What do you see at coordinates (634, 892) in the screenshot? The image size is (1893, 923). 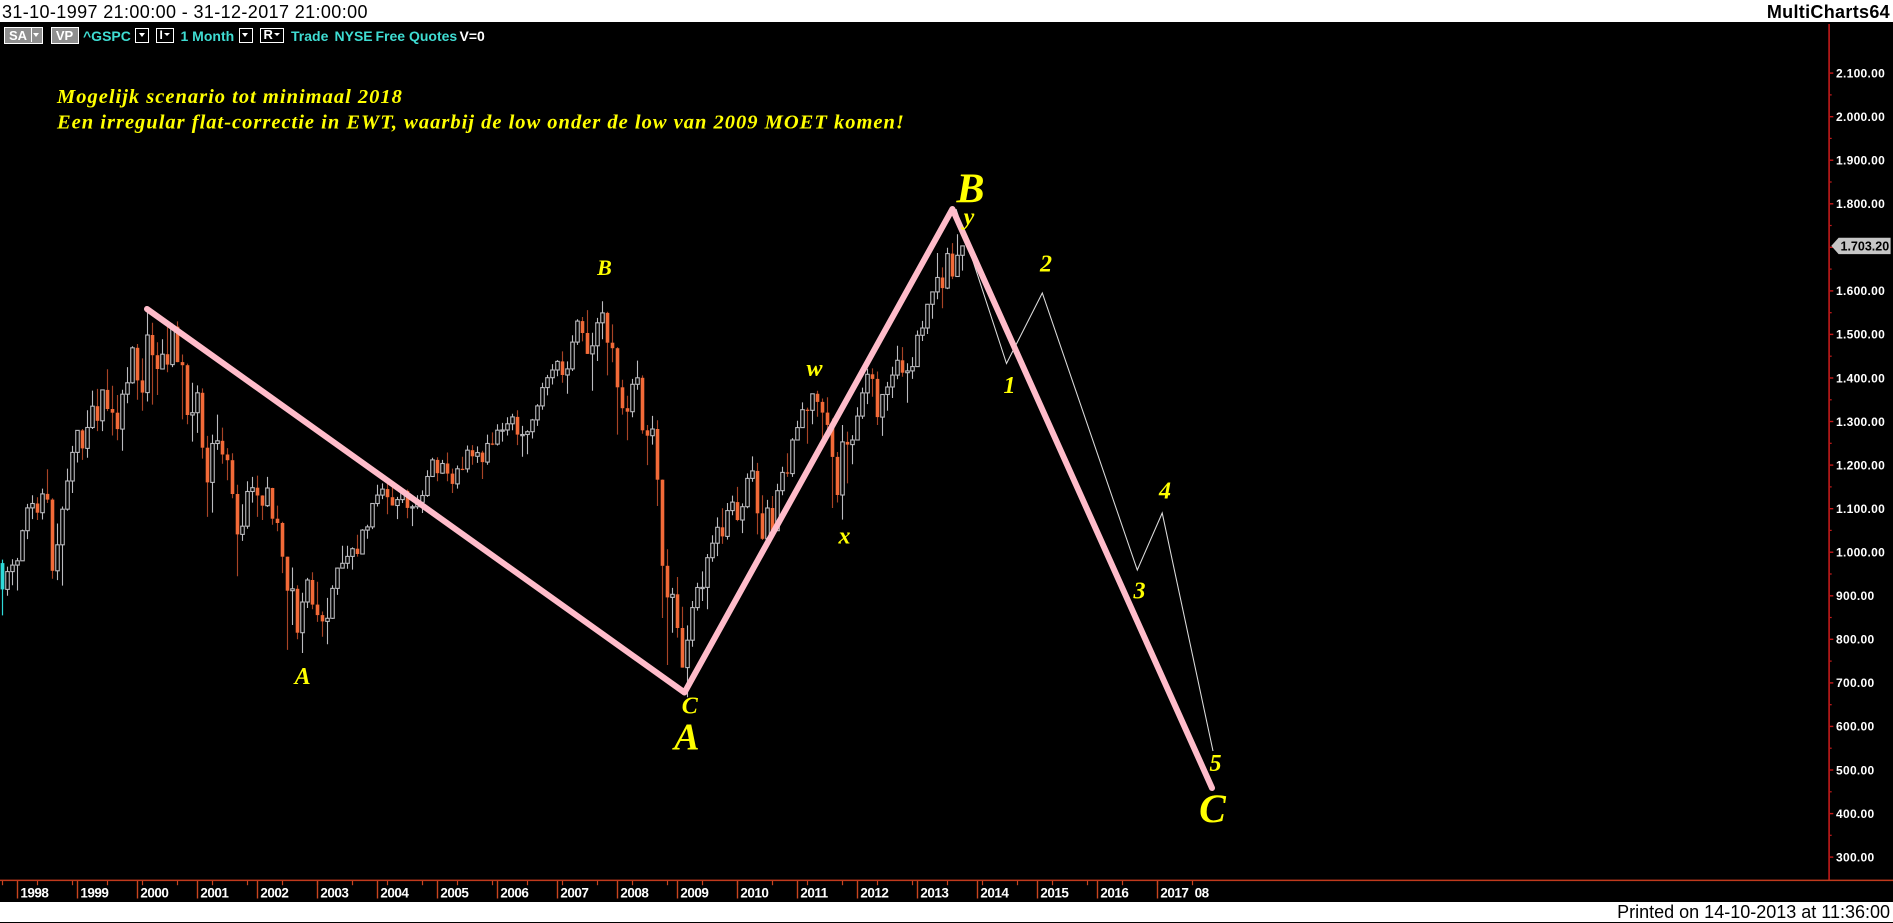 I see `svg-text: 2008` at bounding box center [634, 892].